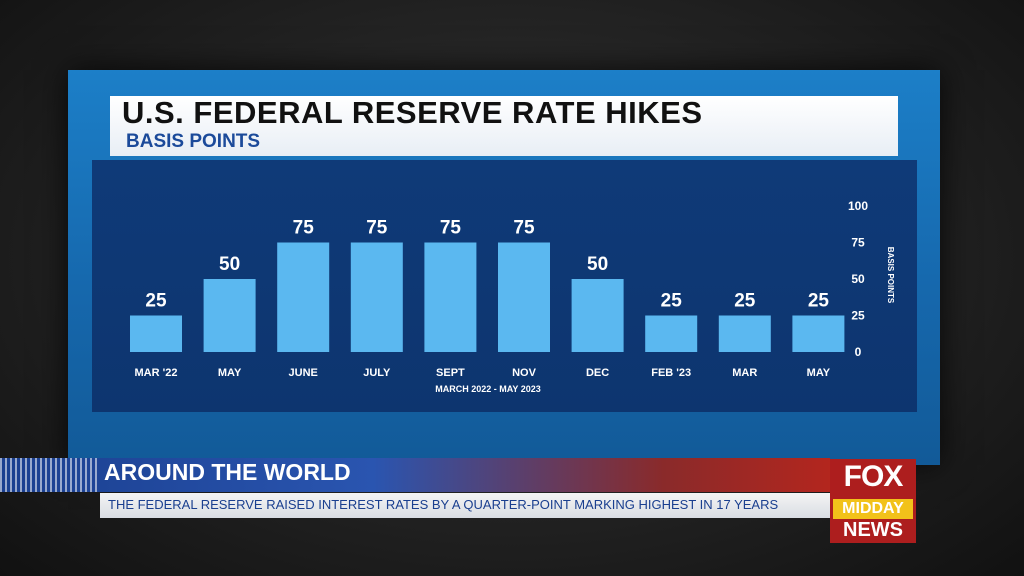  I want to click on y-tick-label: 100, so click(858, 206).